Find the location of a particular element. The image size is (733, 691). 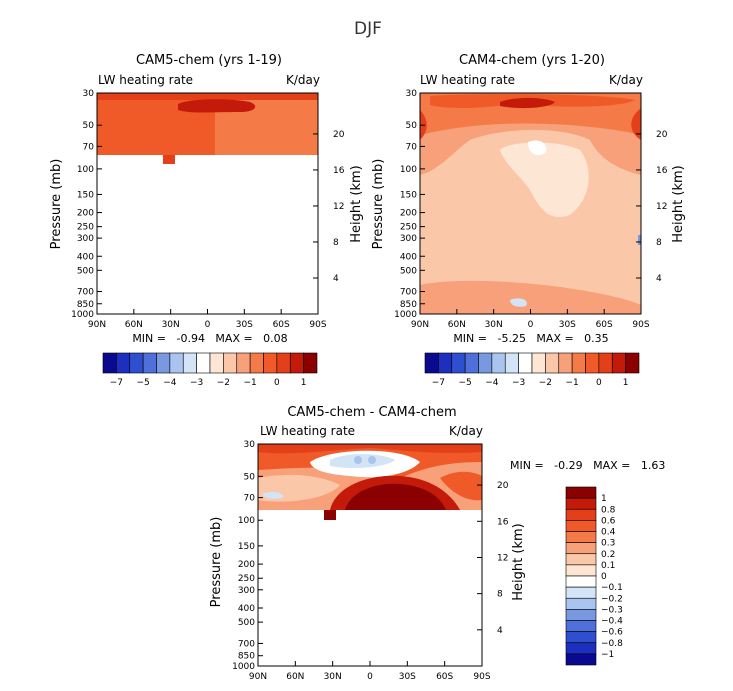

y-tick-label: 150 is located at coordinates (85, 195).